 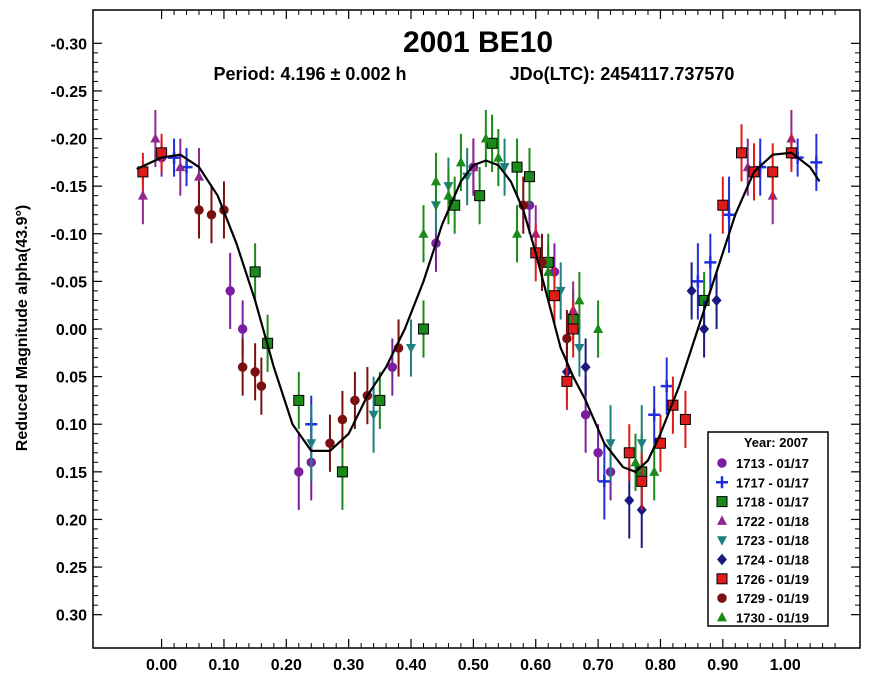 What do you see at coordinates (772, 579) in the screenshot?
I see `legend-entry-label: 1726 - 01/19` at bounding box center [772, 579].